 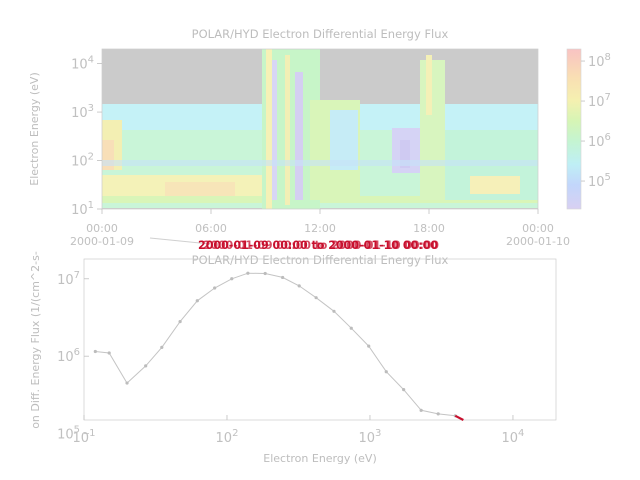 What do you see at coordinates (512, 437) in the screenshot?
I see `line-plot-x-tick-label: 10⁴` at bounding box center [512, 437].